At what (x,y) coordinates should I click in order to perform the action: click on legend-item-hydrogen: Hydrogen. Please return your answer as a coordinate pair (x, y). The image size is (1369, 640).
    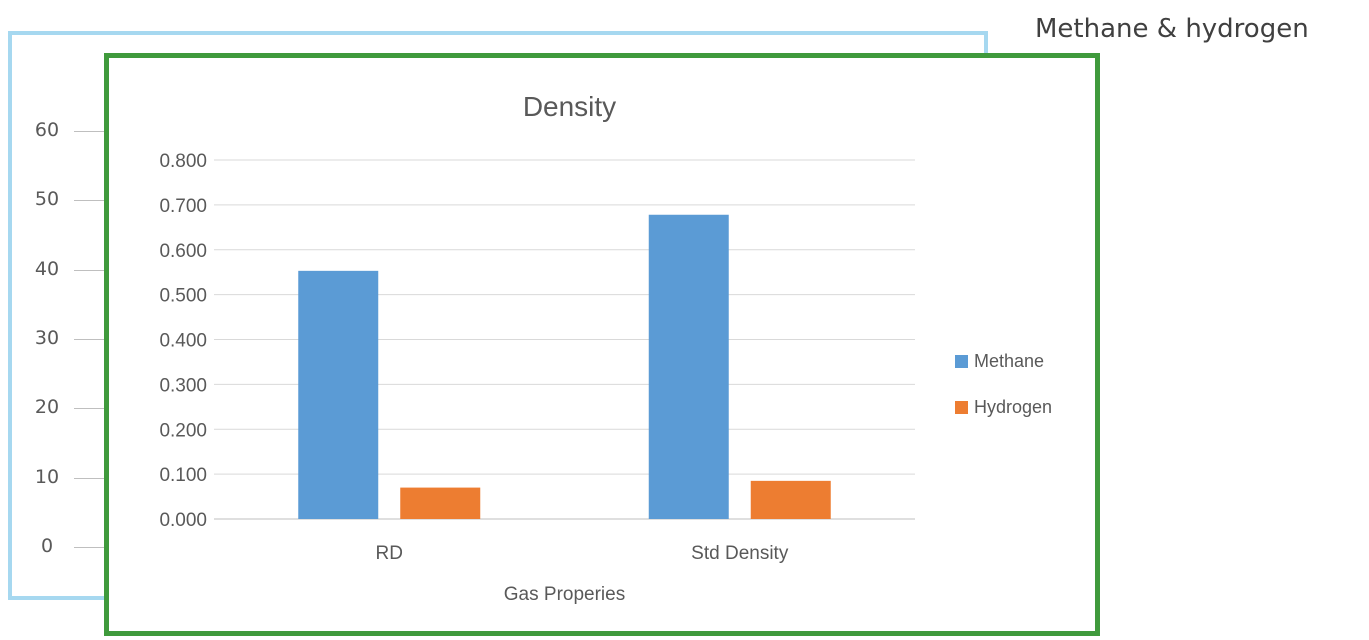
    Looking at the image, I should click on (1003, 407).